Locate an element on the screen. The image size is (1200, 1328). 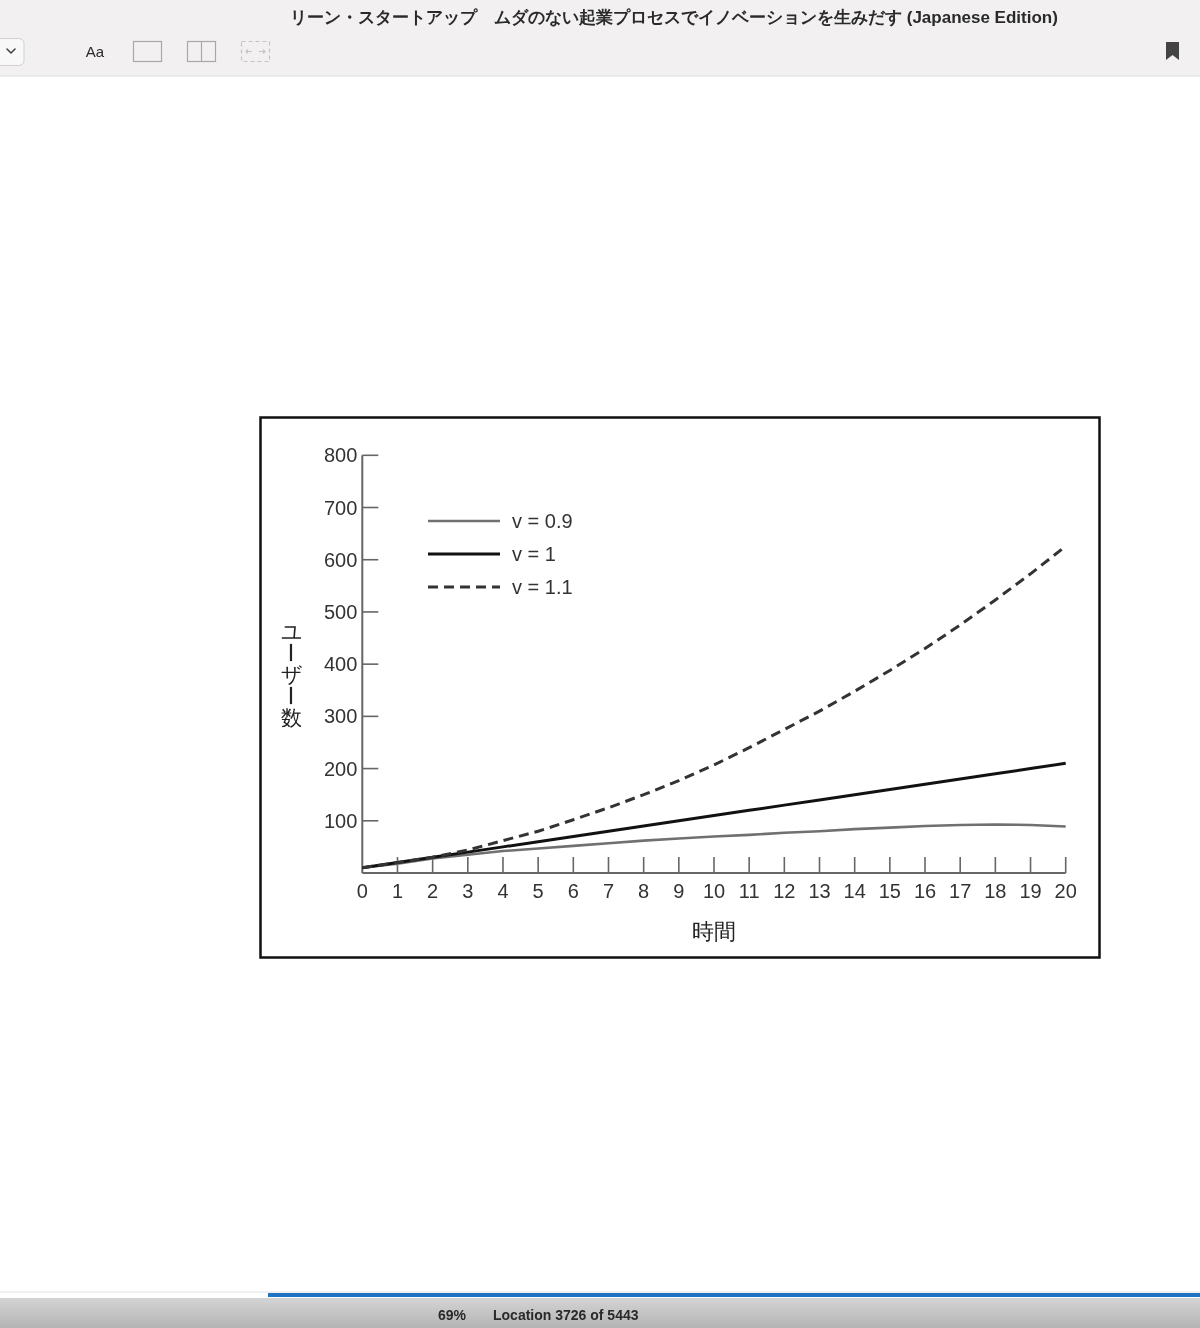
text: Location 3726 of 5443 is located at coordinates (566, 1315).